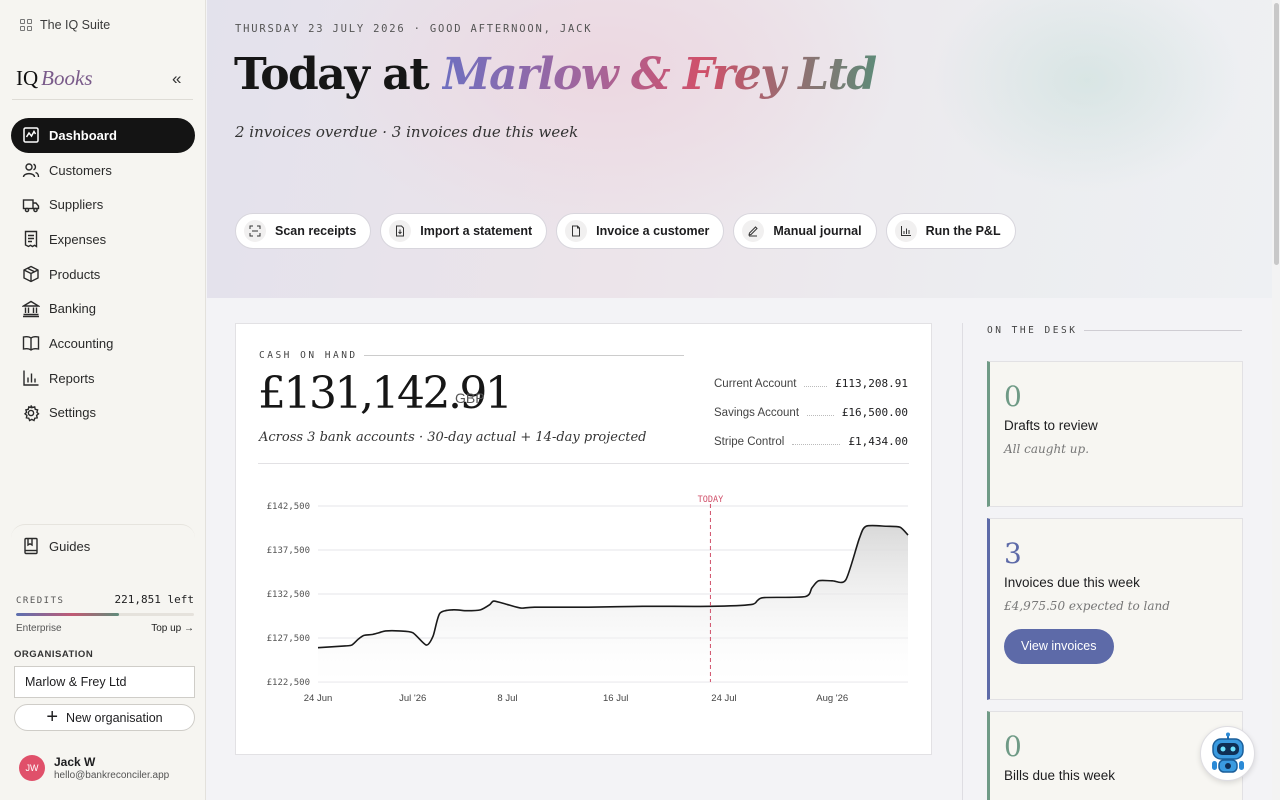  Describe the element at coordinates (31, 170) in the screenshot. I see `users-icon` at that location.